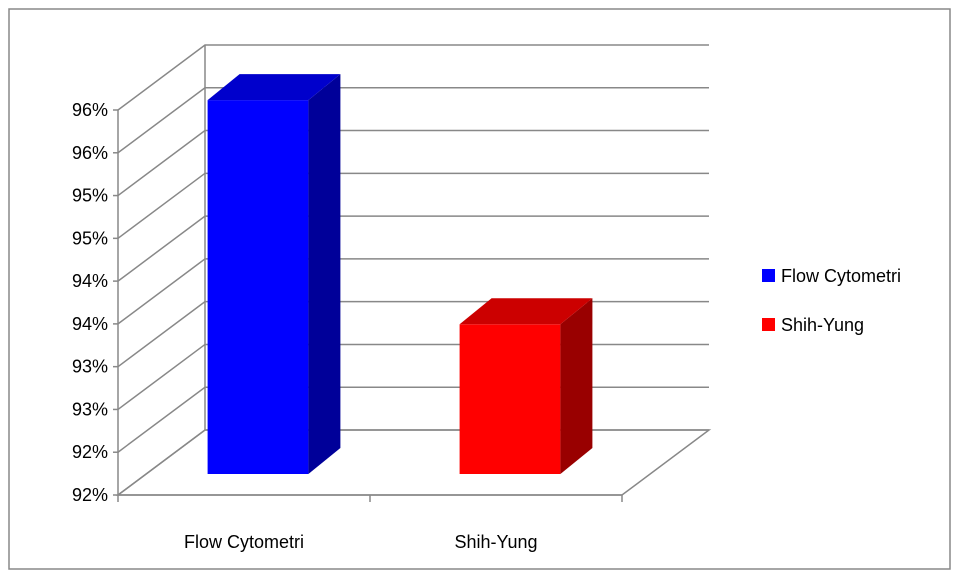  Describe the element at coordinates (831, 300) in the screenshot. I see `legend: Flow Cytometri Shih-Yung` at that location.